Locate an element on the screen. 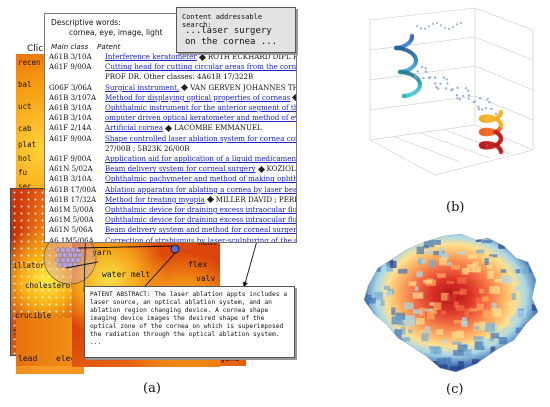 The height and width of the screenshot is (407, 550). map-word-label: water melt is located at coordinates (126, 274).